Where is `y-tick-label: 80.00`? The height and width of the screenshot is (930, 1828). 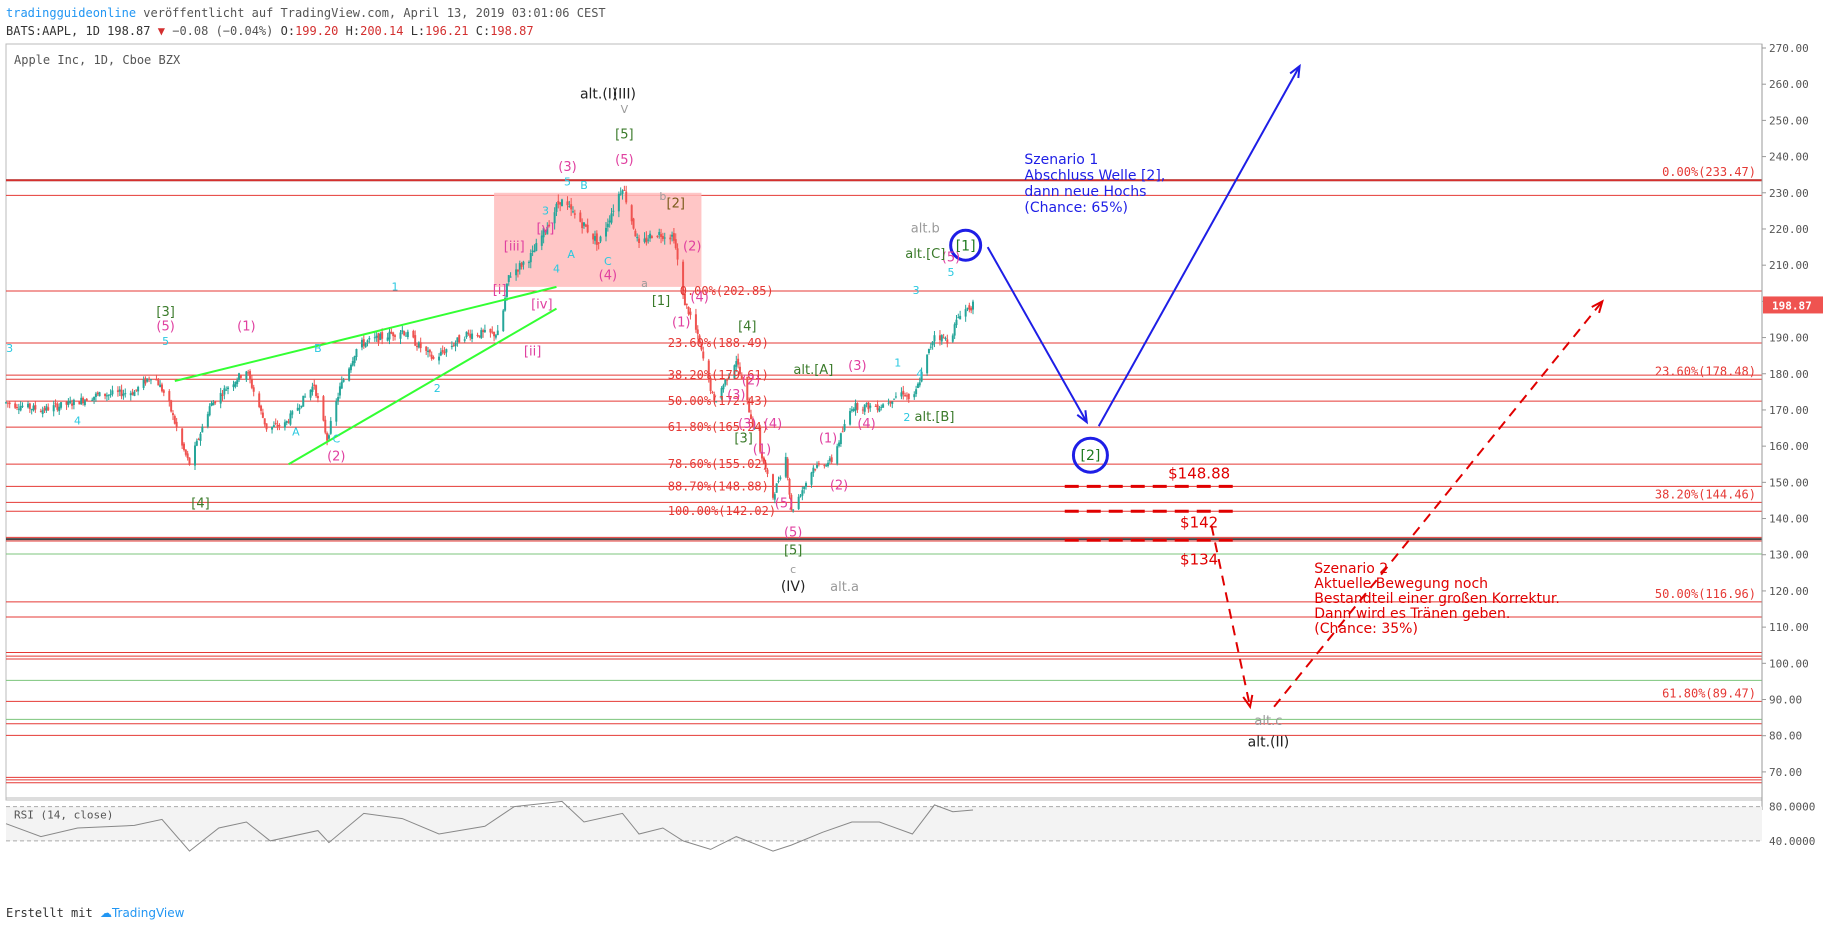
y-tick-label: 80.00 is located at coordinates (1785, 736).